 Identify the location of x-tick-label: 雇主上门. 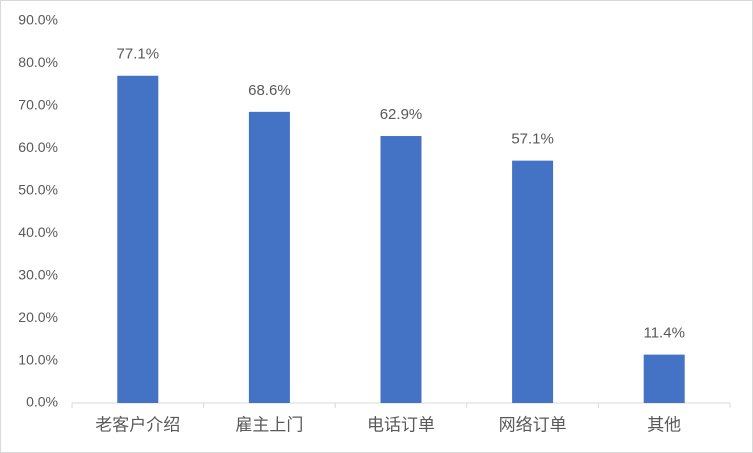
(269, 424).